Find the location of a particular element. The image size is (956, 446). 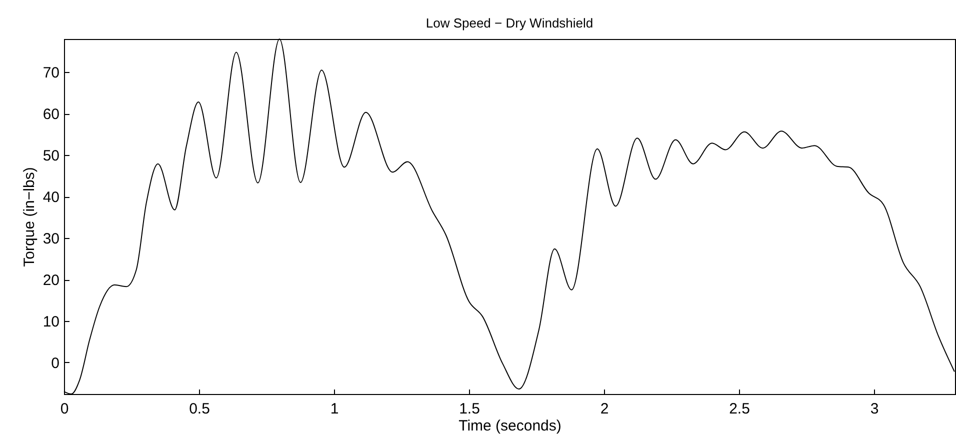

chart-title: Low Speed − Dry Windshield is located at coordinates (510, 23).